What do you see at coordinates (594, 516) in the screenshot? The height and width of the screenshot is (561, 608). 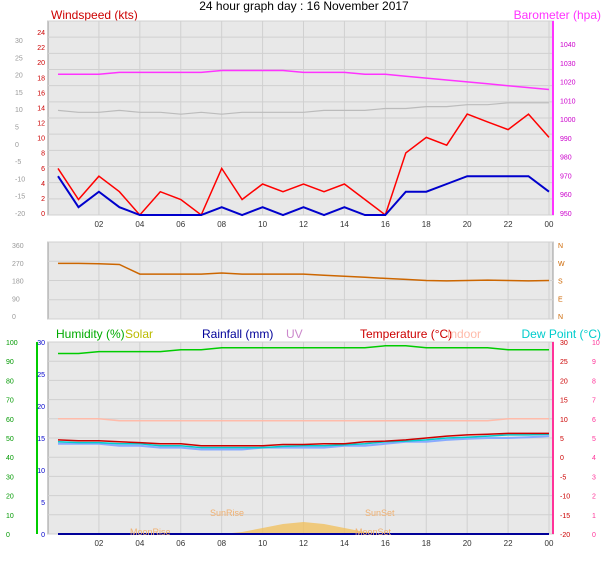 I see `uv-tick: 1` at bounding box center [594, 516].